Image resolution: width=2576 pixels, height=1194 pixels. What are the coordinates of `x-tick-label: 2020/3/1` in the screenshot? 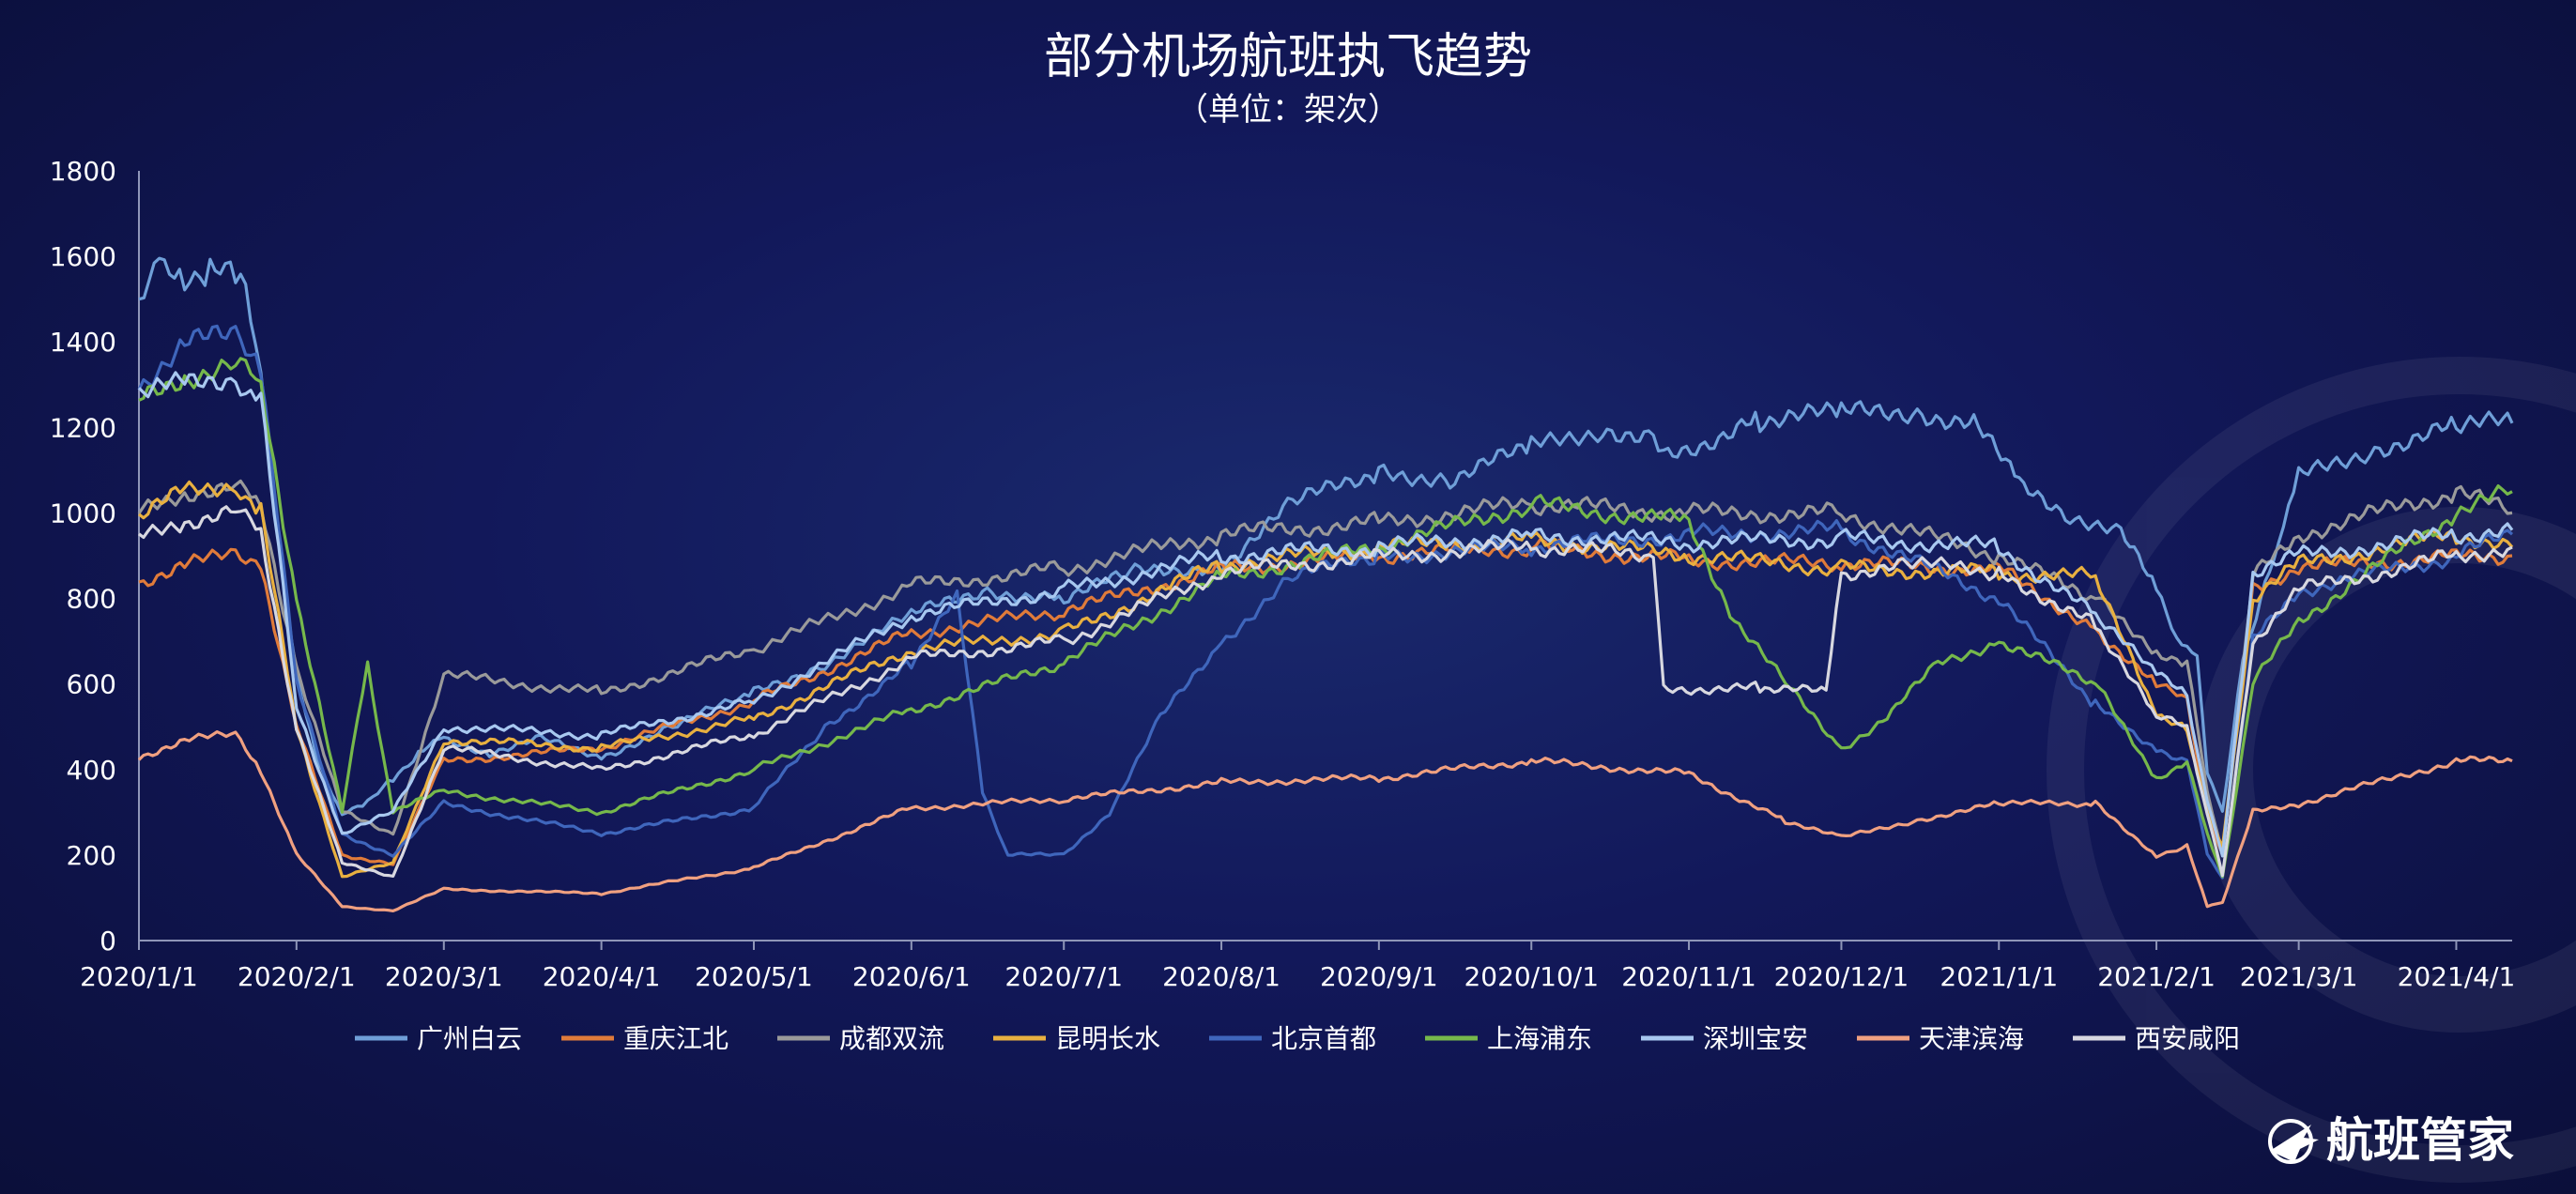 It's located at (444, 976).